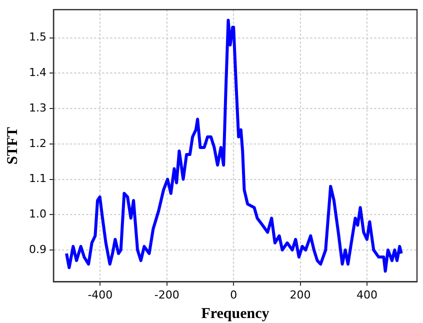  What do you see at coordinates (234, 295) in the screenshot?
I see `x-tick-label: 0` at bounding box center [234, 295].